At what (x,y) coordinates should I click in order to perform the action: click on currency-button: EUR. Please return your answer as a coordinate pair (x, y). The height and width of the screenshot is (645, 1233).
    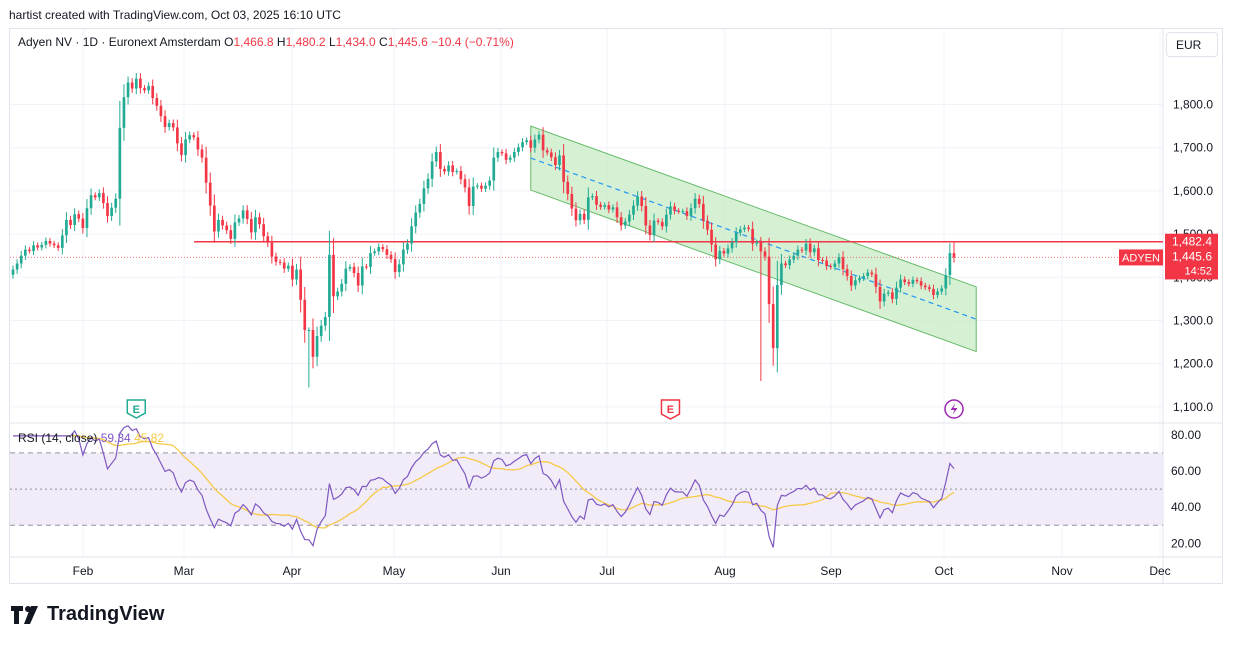
    Looking at the image, I should click on (1192, 44).